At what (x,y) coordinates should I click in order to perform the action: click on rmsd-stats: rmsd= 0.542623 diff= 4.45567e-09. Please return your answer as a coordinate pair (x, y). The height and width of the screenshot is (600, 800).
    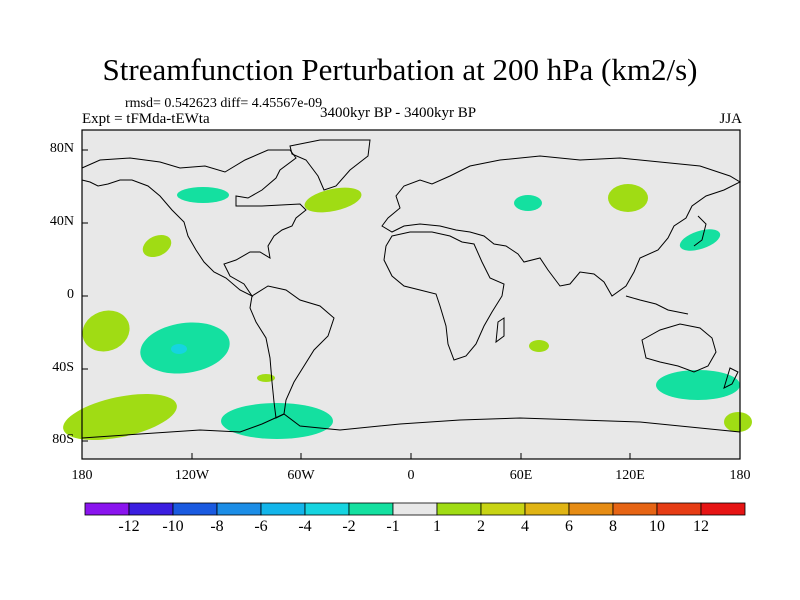
    Looking at the image, I should click on (224, 103).